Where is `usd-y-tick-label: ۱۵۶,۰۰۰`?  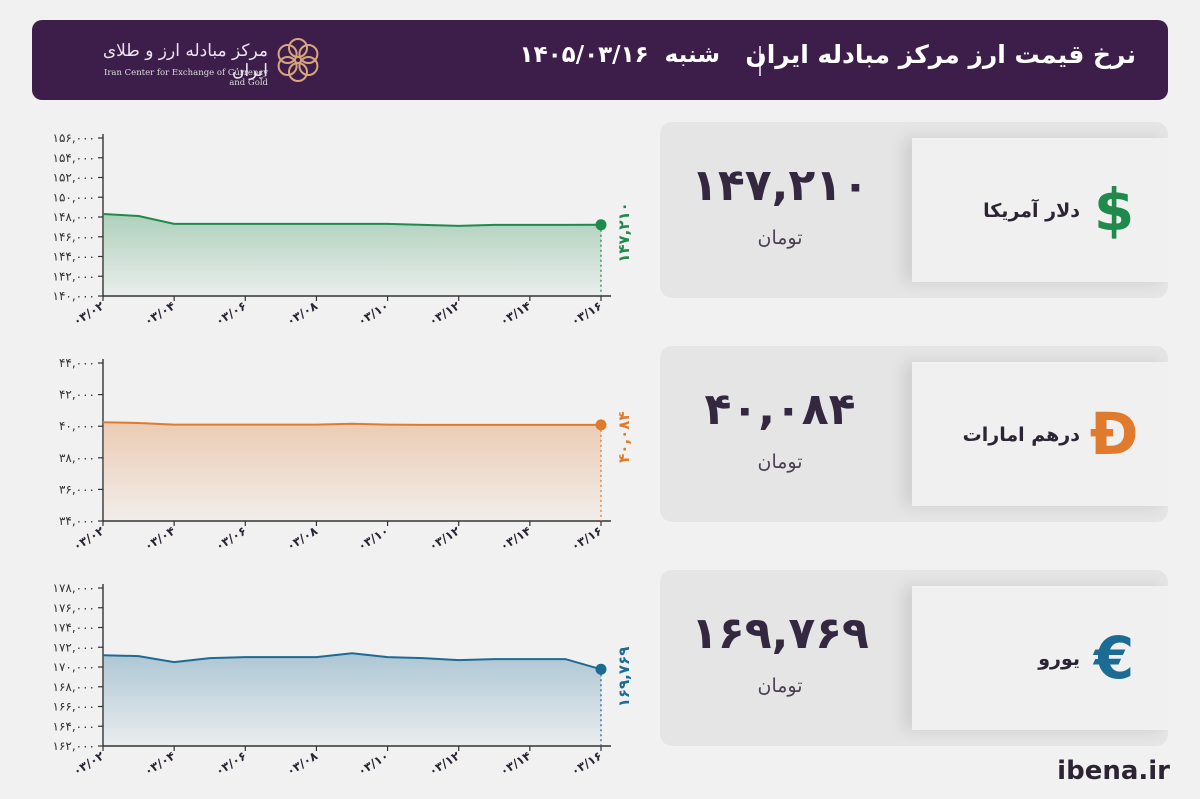
usd-y-tick-label: ۱۵۶,۰۰۰ is located at coordinates (74, 138).